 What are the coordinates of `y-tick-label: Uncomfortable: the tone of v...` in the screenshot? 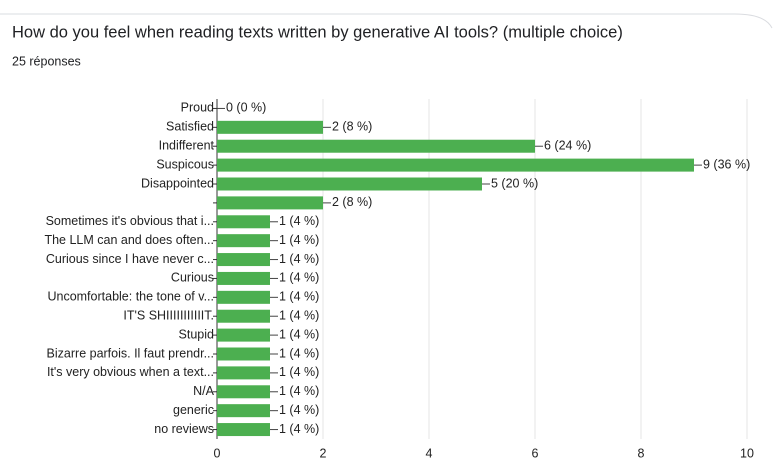 It's located at (130, 297).